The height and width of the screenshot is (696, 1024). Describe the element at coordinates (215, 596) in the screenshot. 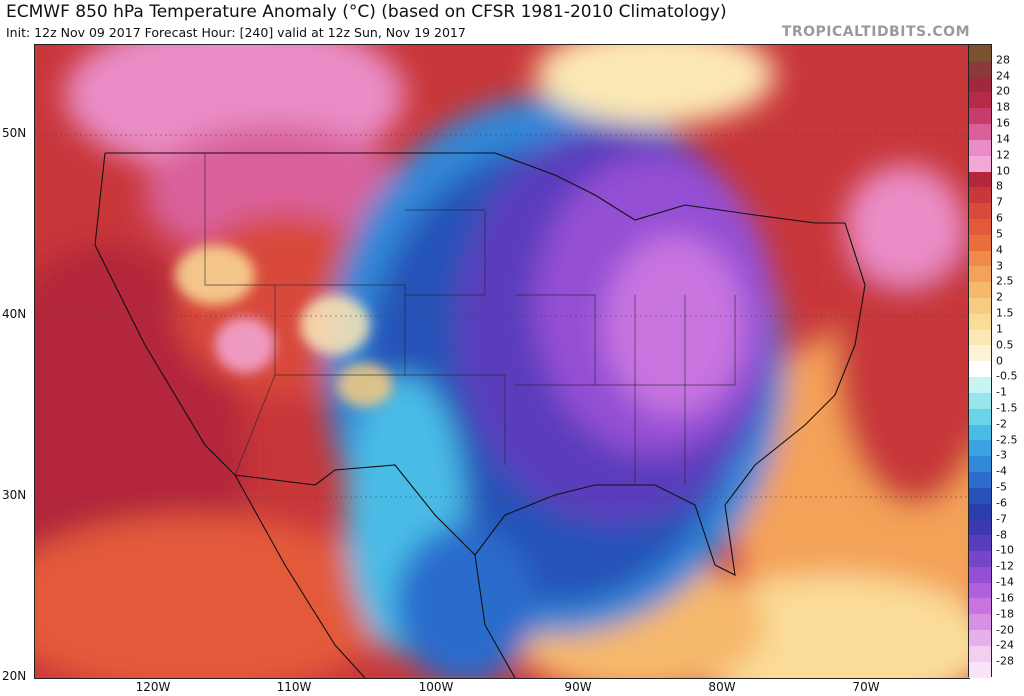

I see `pacific-south-warm` at that location.